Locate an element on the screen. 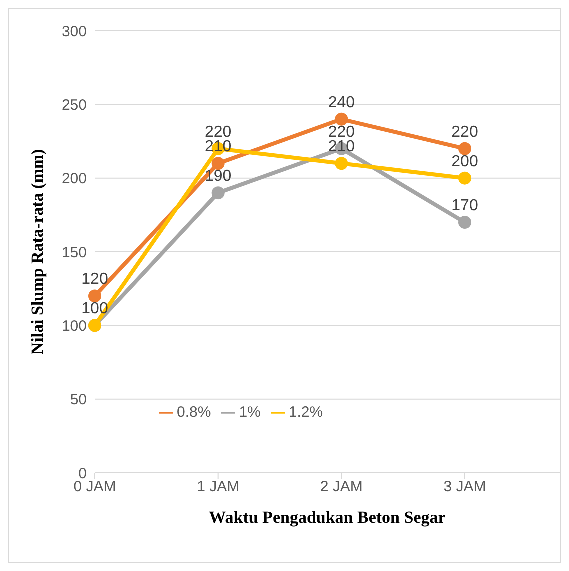 The width and height of the screenshot is (569, 571). x-tick-label: 2 JAM is located at coordinates (341, 487).